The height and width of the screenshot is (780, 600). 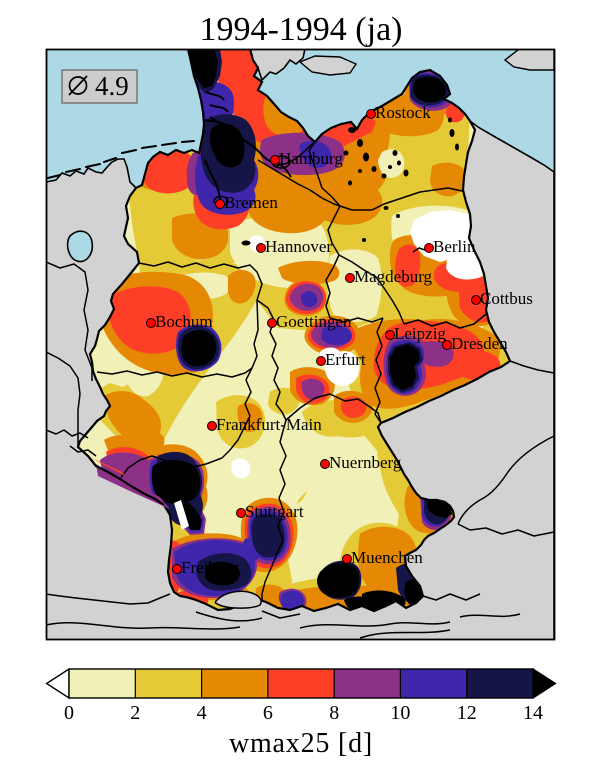 What do you see at coordinates (269, 424) in the screenshot?
I see `svg-text: Frankfurt-Main` at bounding box center [269, 424].